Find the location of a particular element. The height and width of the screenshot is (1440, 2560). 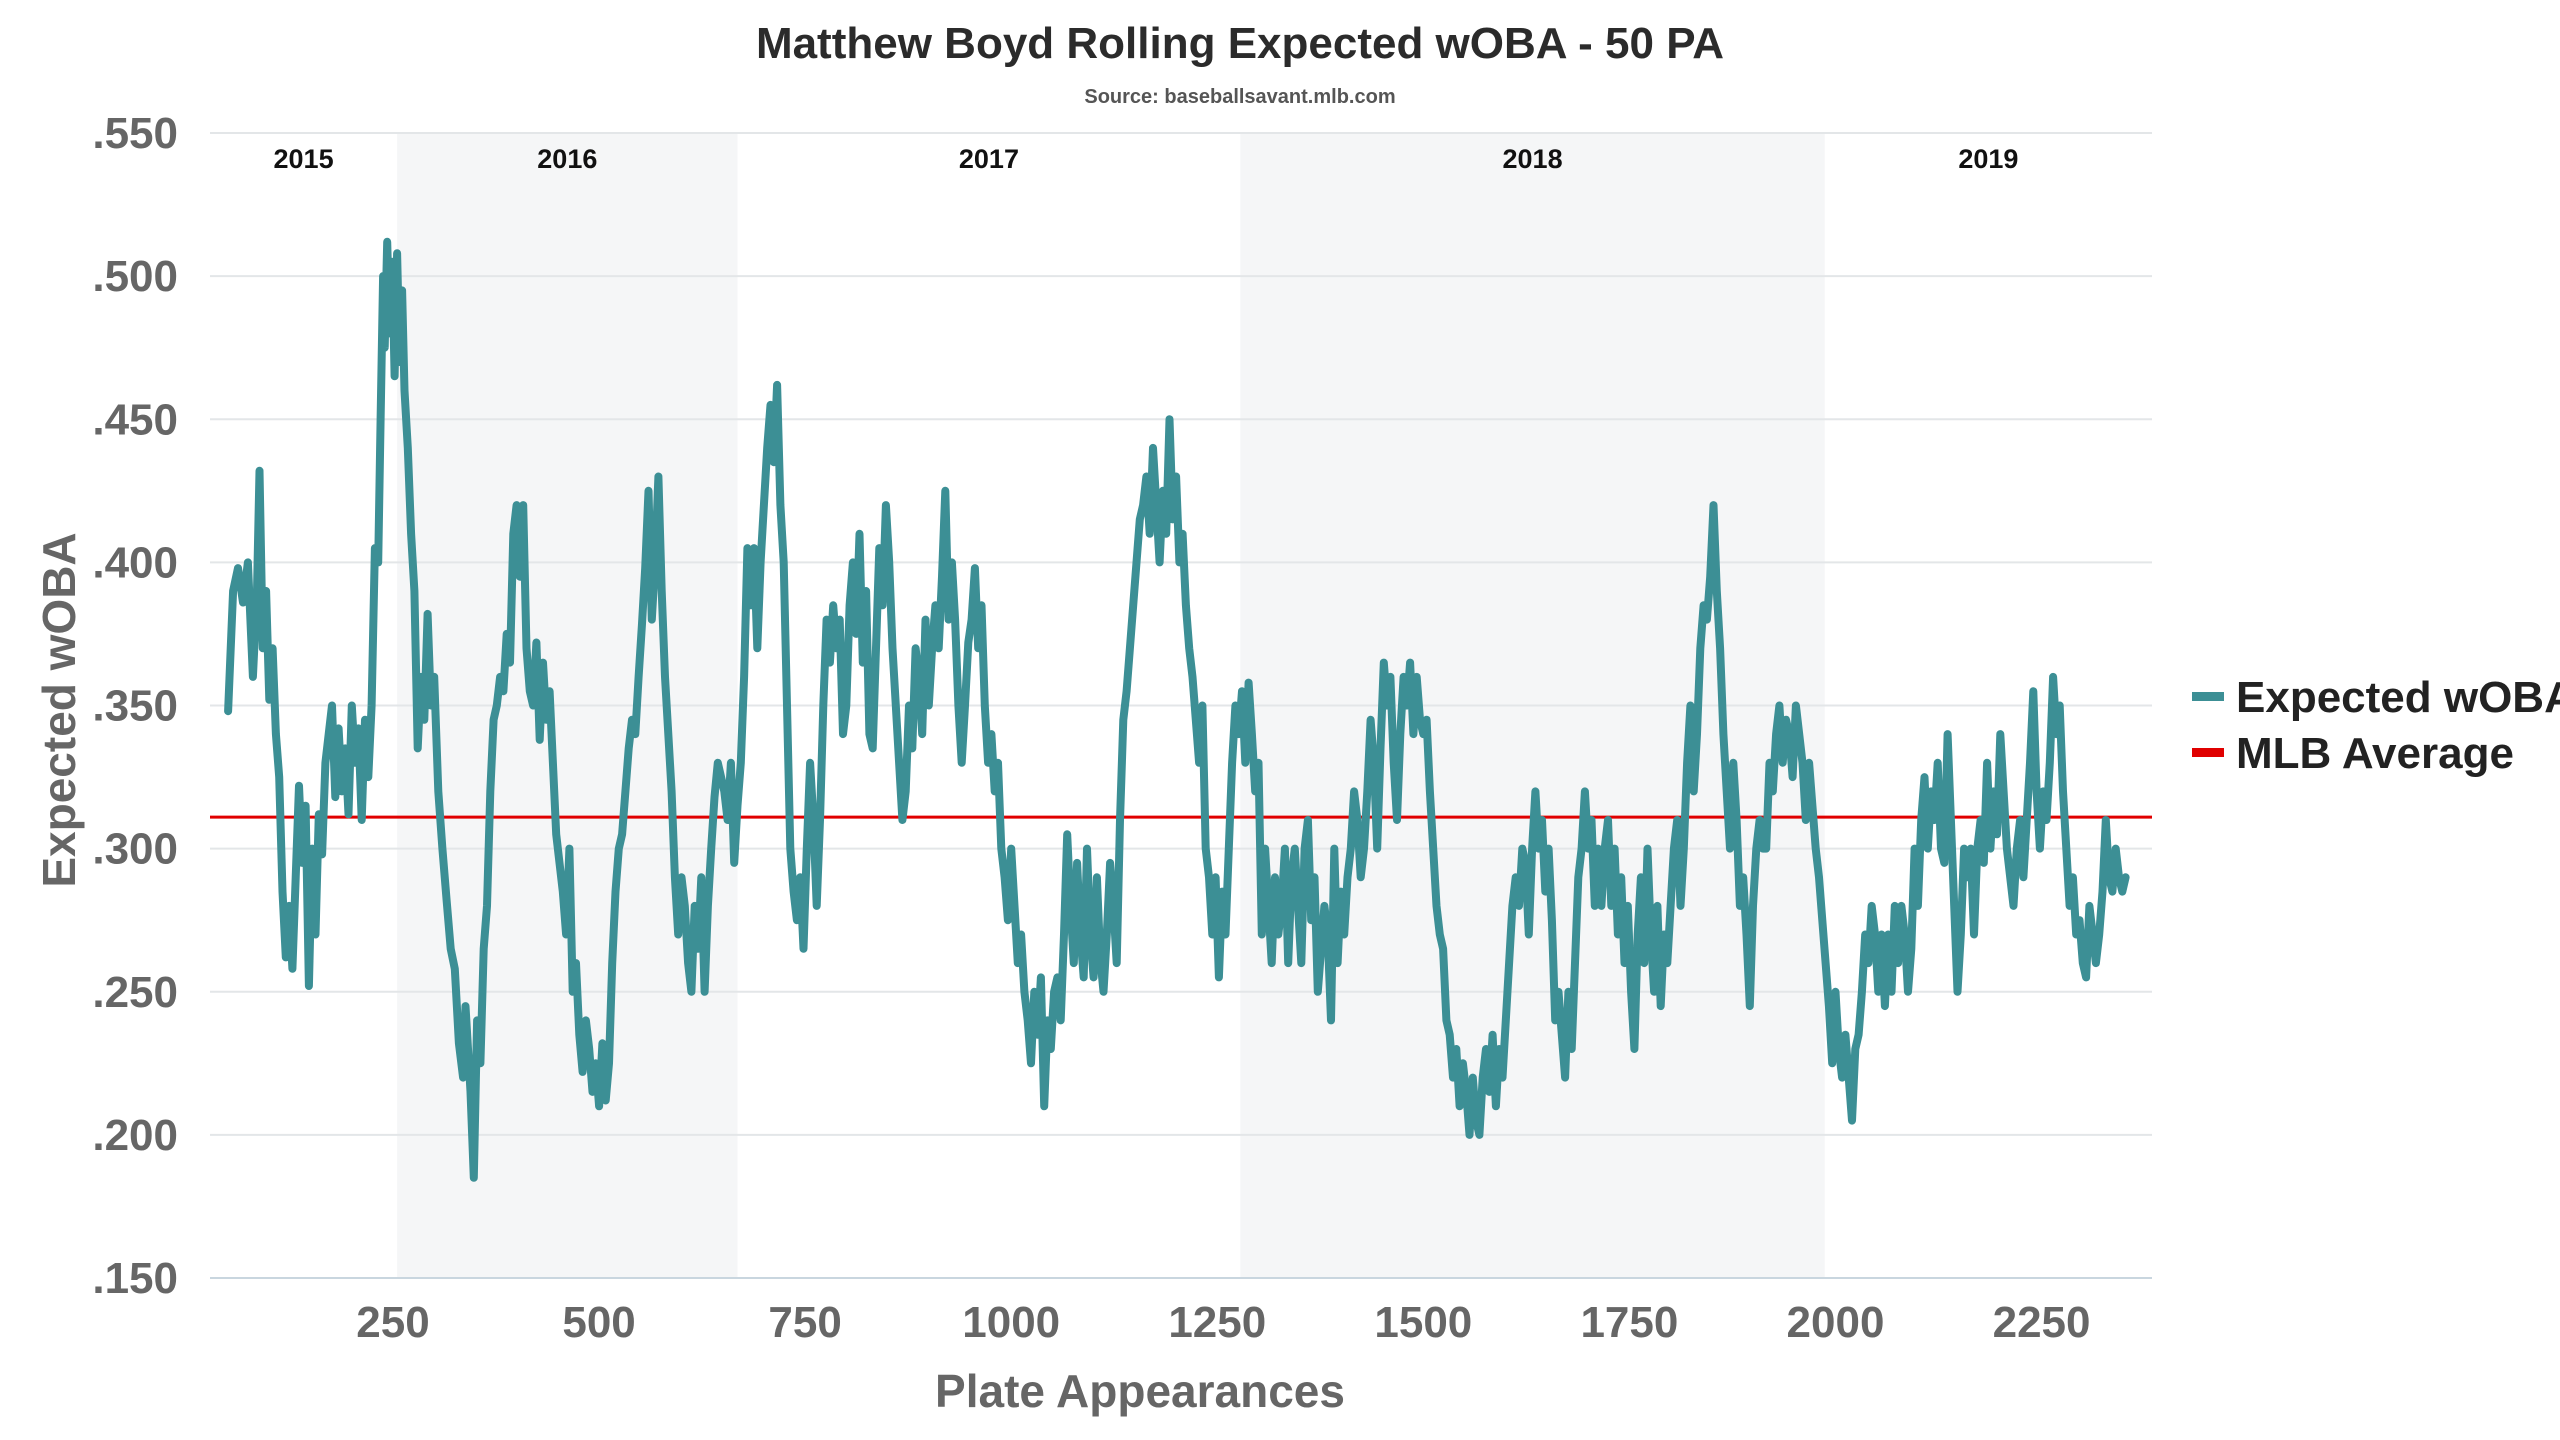

season-labels: 2015 2016 2017 2018 2019 is located at coordinates (1146, 159).